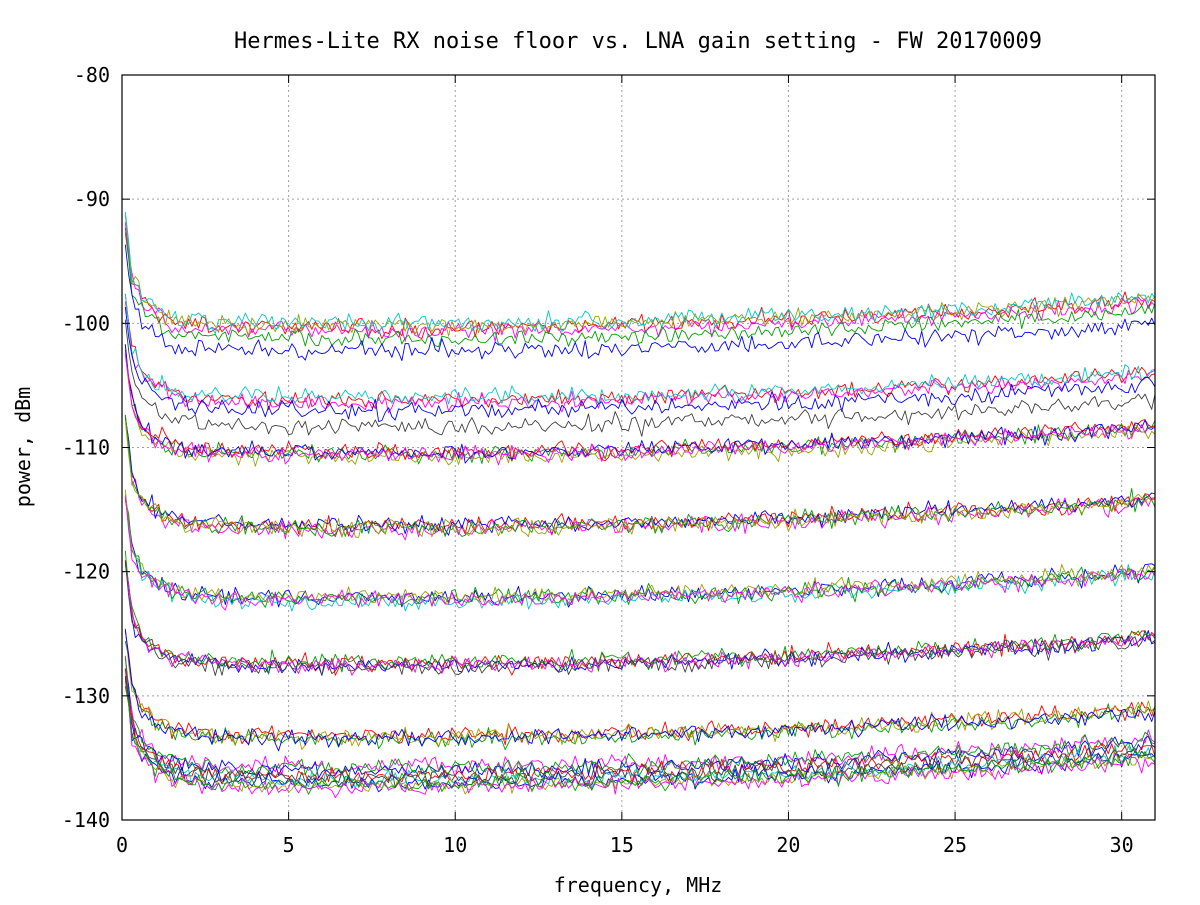  Describe the element at coordinates (86, 448) in the screenshot. I see `y-tick-label: -110` at that location.